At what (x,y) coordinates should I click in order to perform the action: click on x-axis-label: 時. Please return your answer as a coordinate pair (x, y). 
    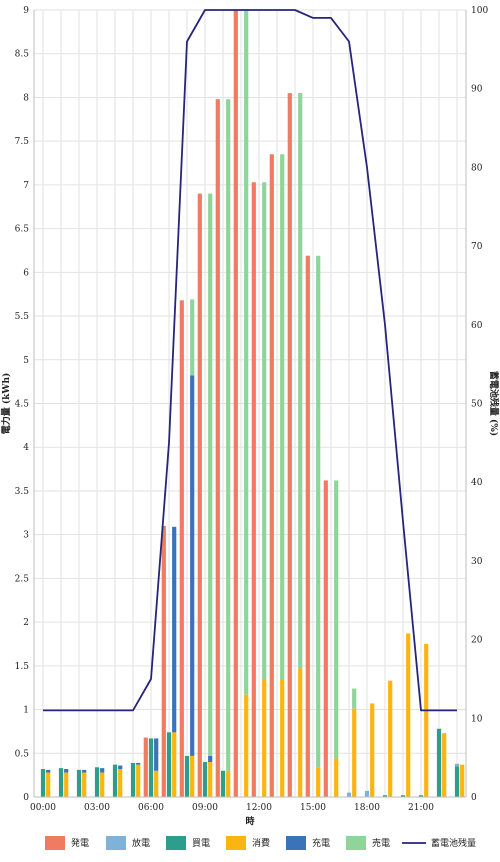
    Looking at the image, I should click on (249, 821).